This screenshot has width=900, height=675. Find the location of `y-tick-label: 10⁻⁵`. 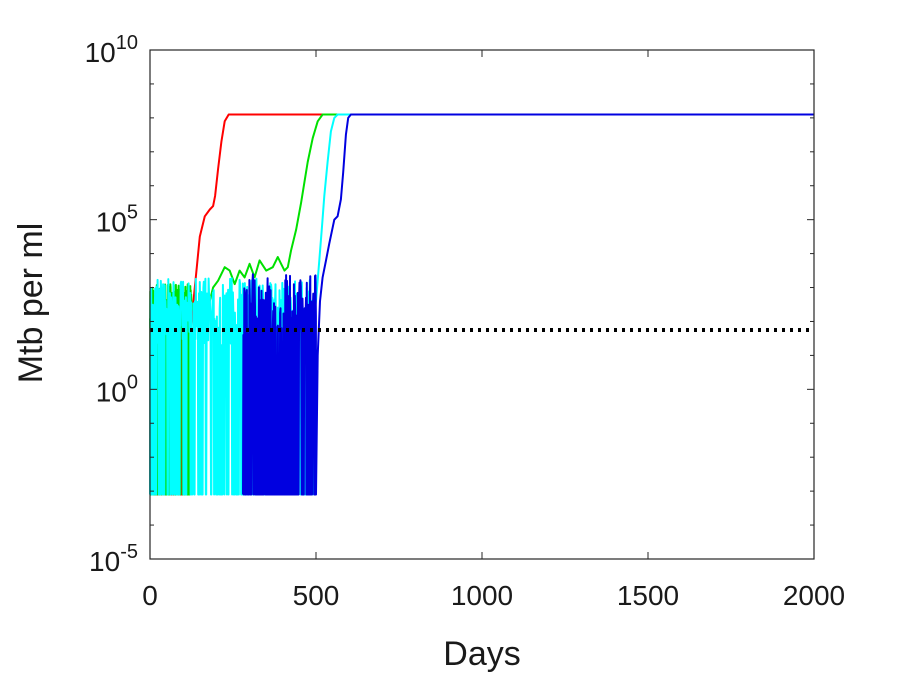

y-tick-label: 10⁻⁵ is located at coordinates (113, 559).